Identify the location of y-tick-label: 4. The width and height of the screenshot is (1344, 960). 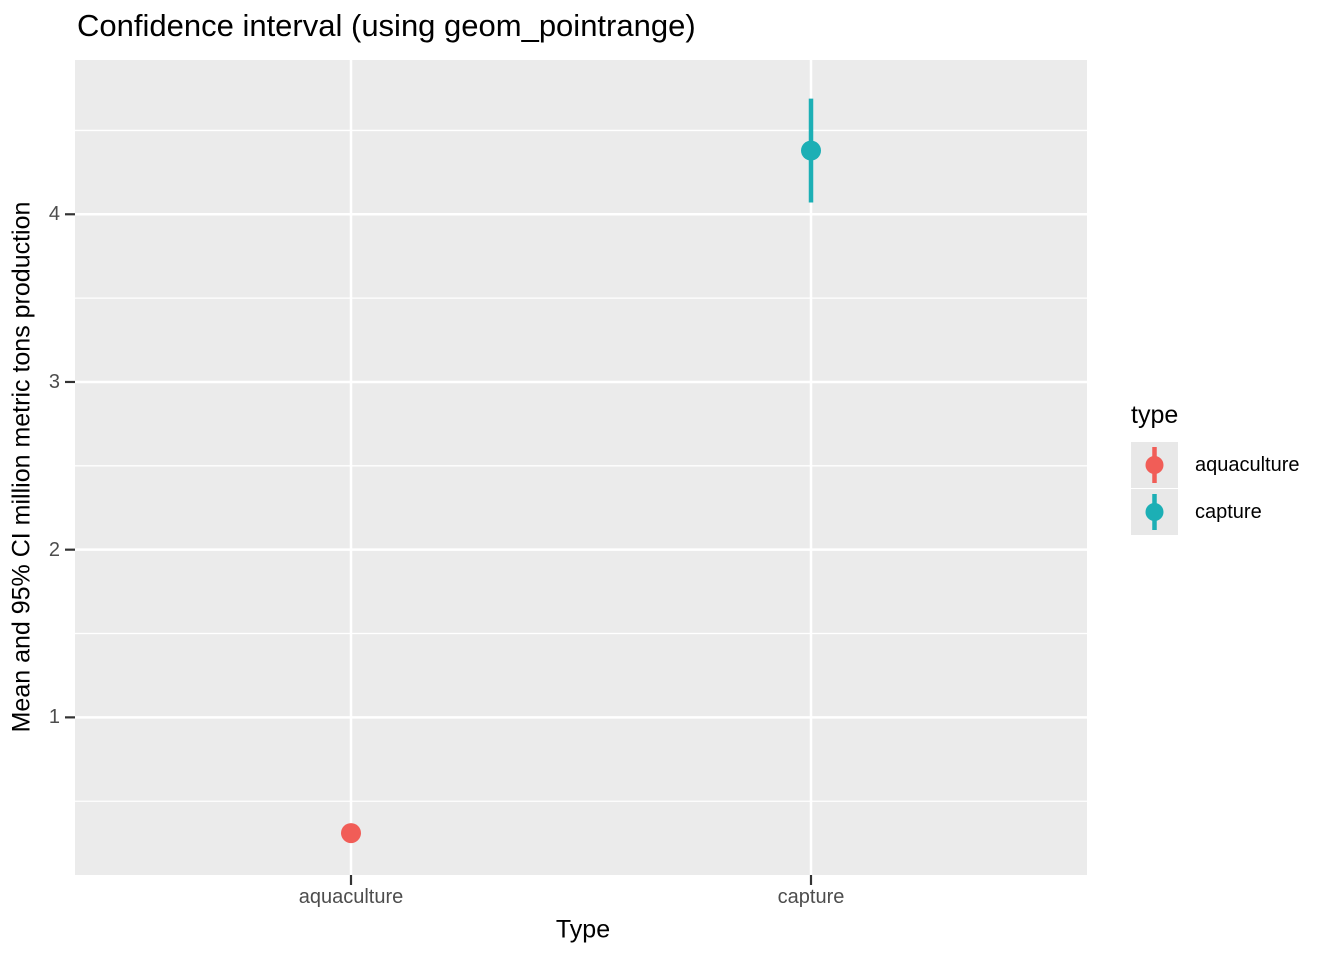
(54, 214).